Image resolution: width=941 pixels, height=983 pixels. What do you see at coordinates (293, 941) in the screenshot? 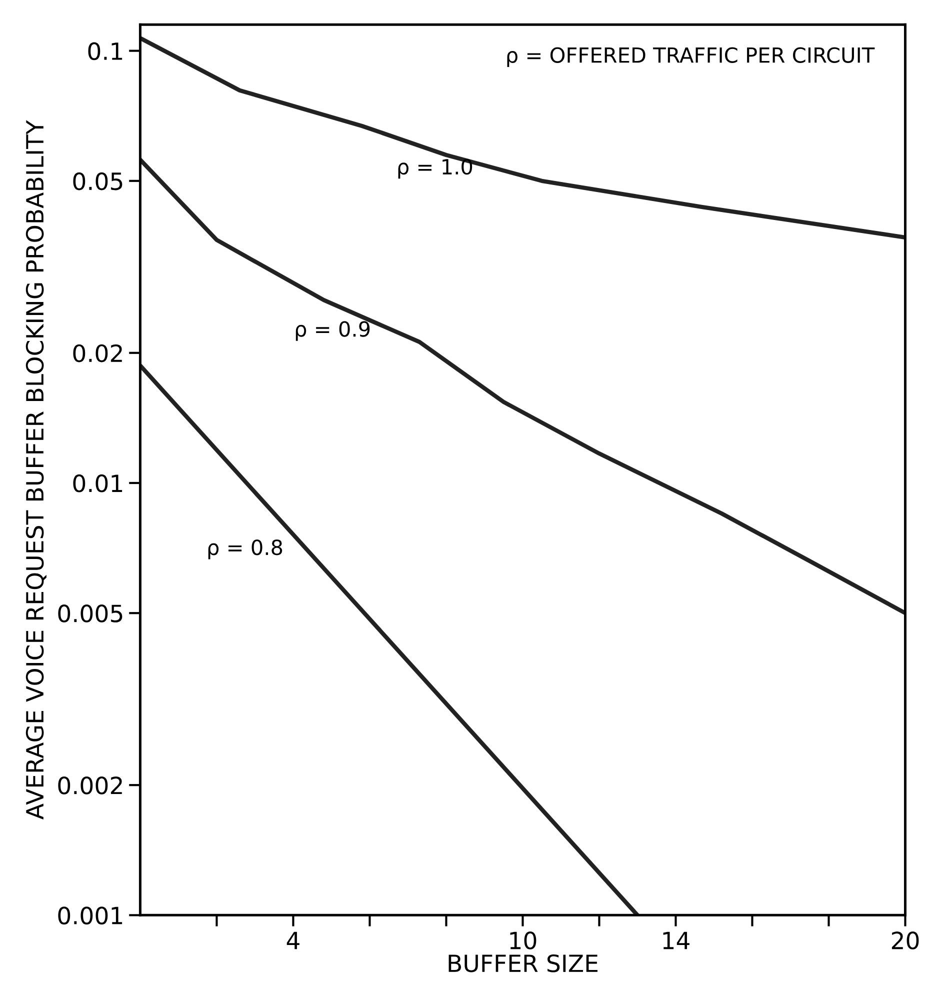
I see `x-tick-label: 4` at bounding box center [293, 941].